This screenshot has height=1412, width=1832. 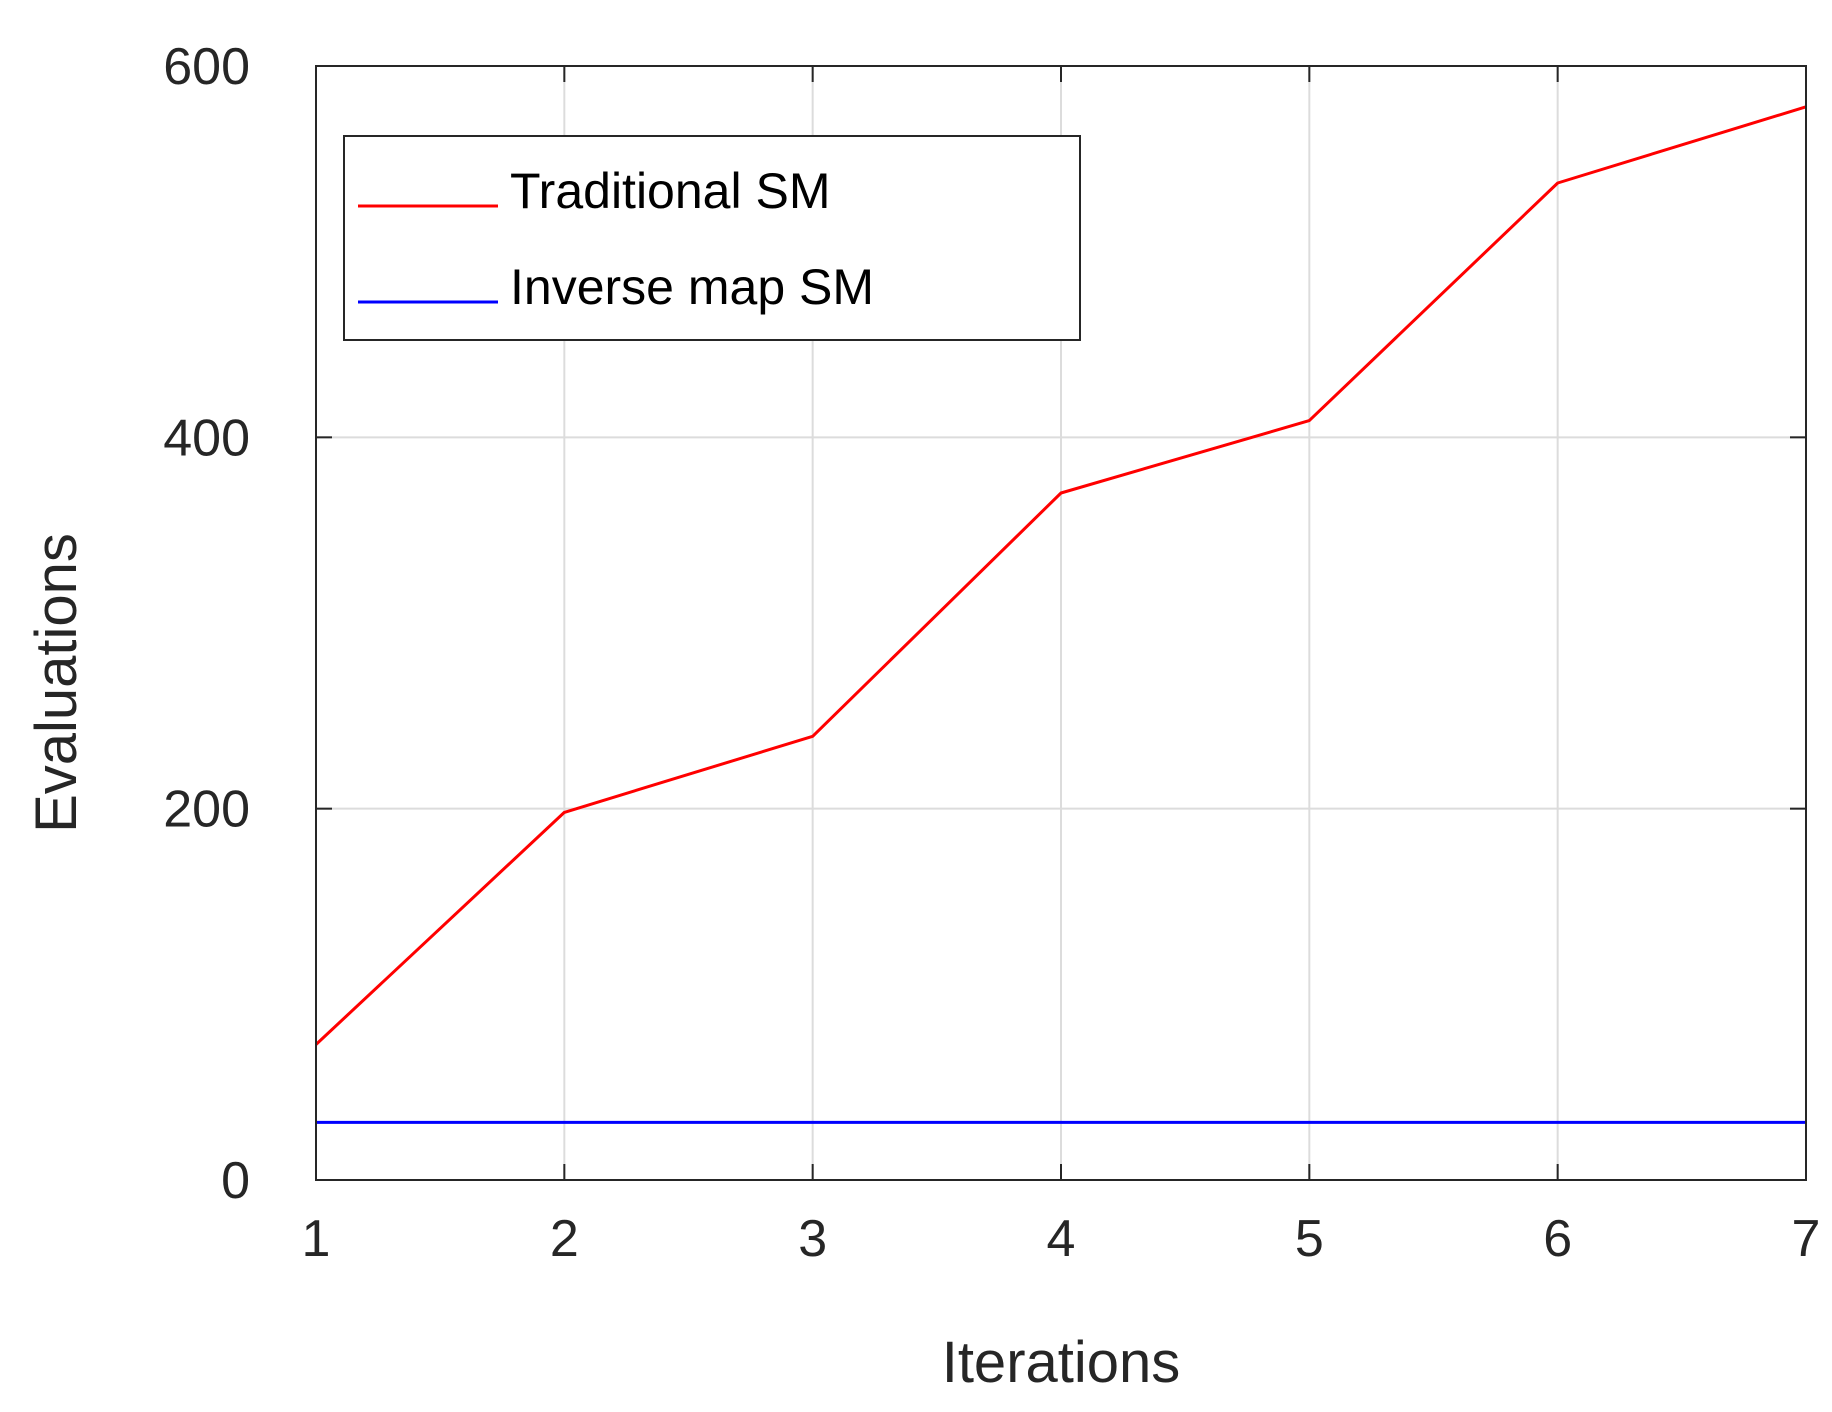 I want to click on legend: Traditional SM Inverse map SM, so click(x=712, y=238).